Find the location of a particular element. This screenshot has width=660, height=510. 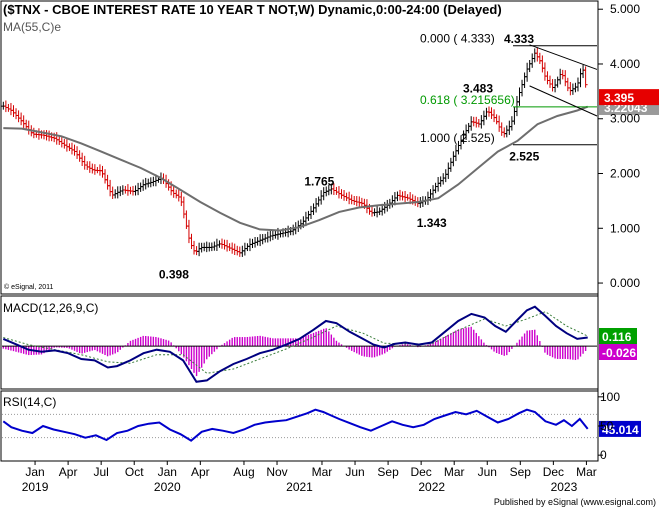

rsi-axis-label: 50 is located at coordinates (607, 426).